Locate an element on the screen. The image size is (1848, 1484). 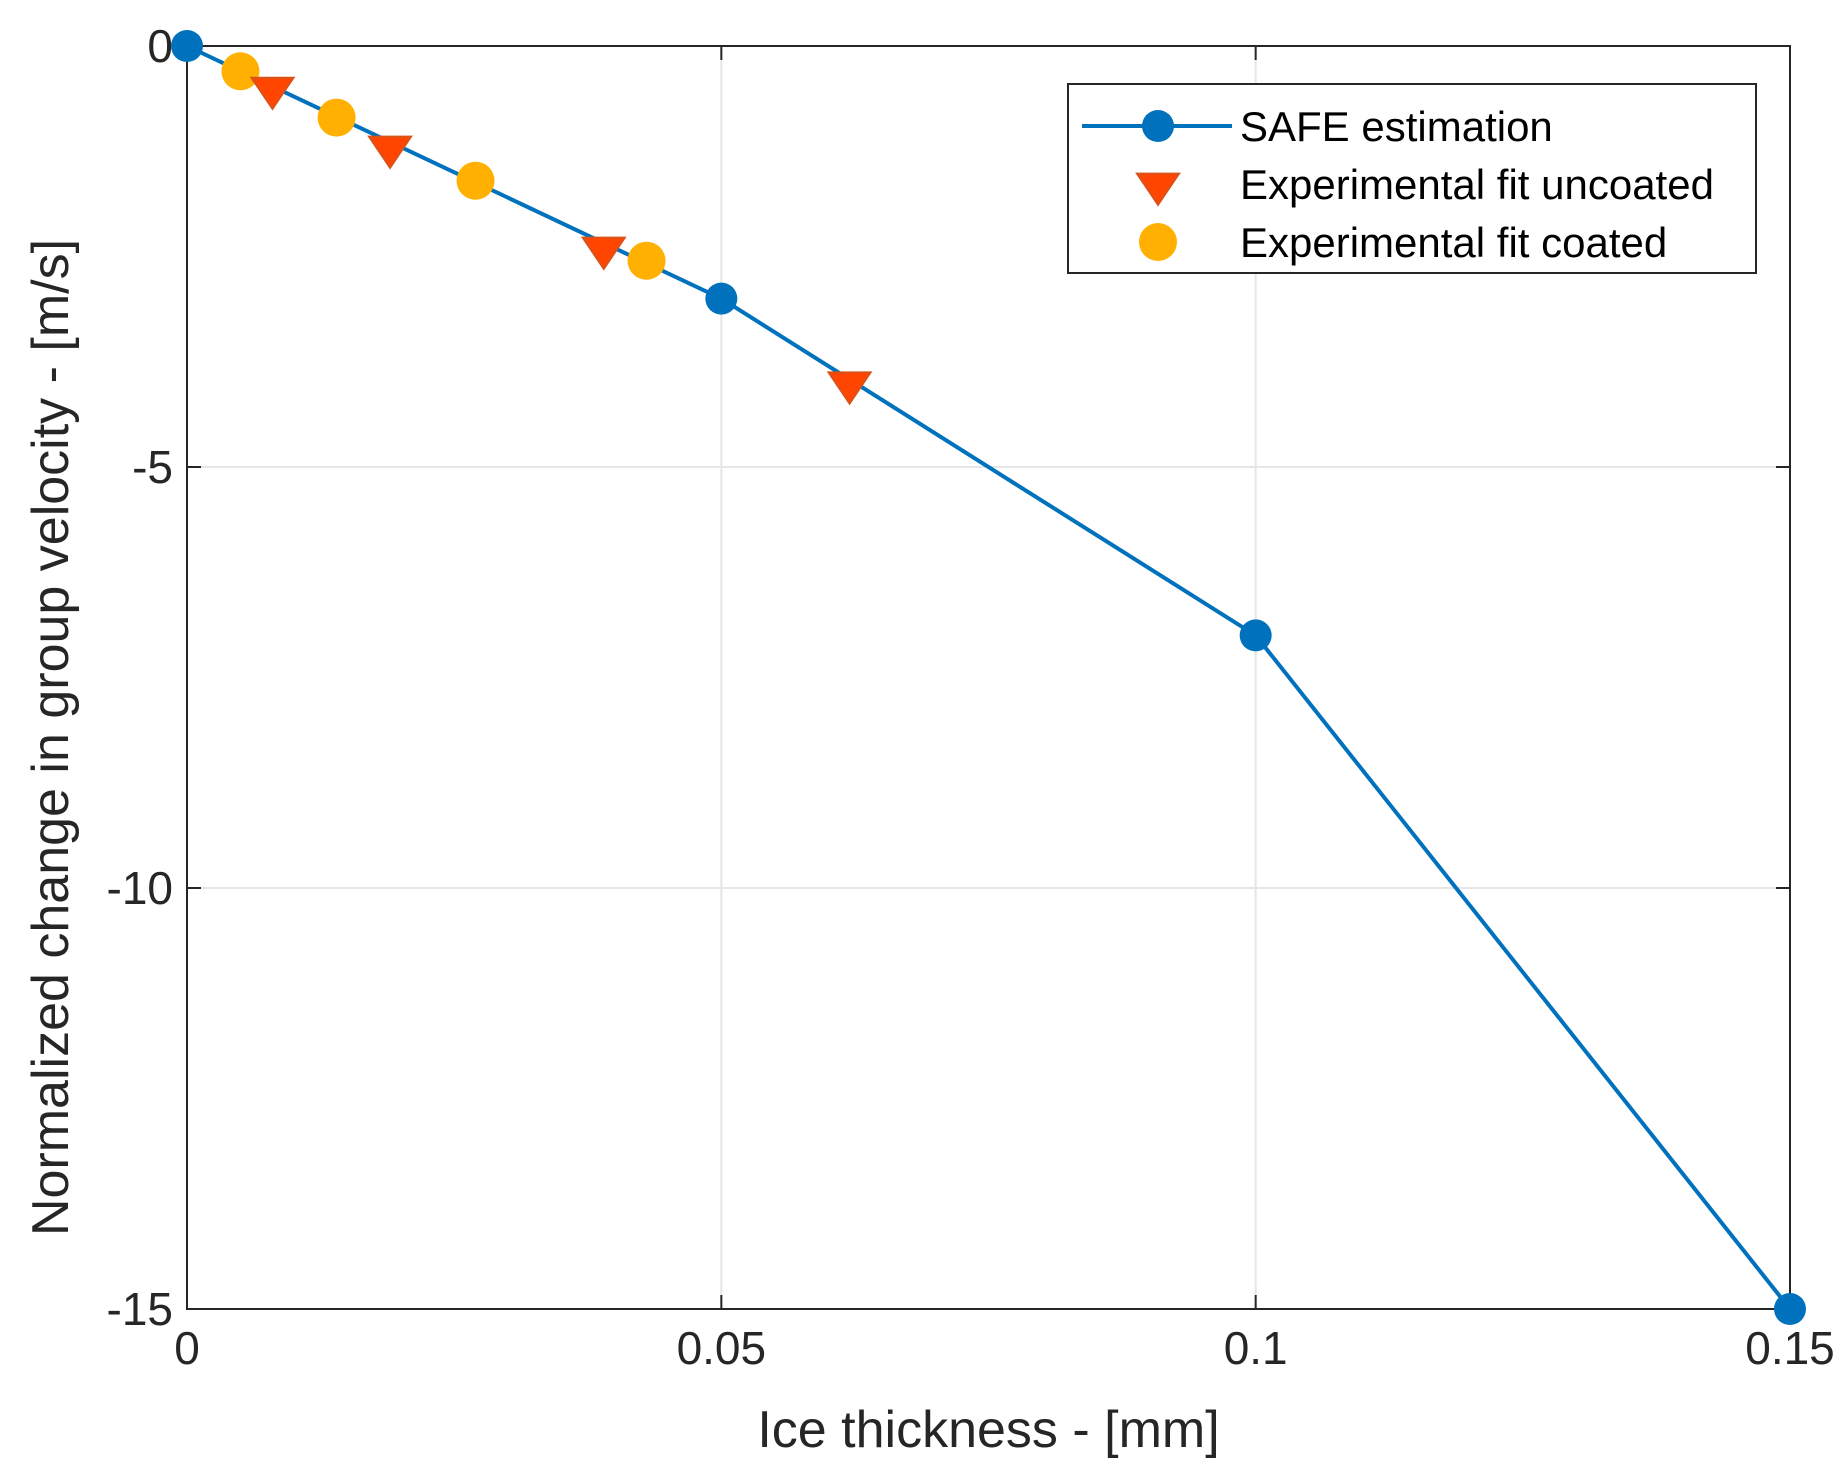
legend-marker-safe is located at coordinates (1158, 126).